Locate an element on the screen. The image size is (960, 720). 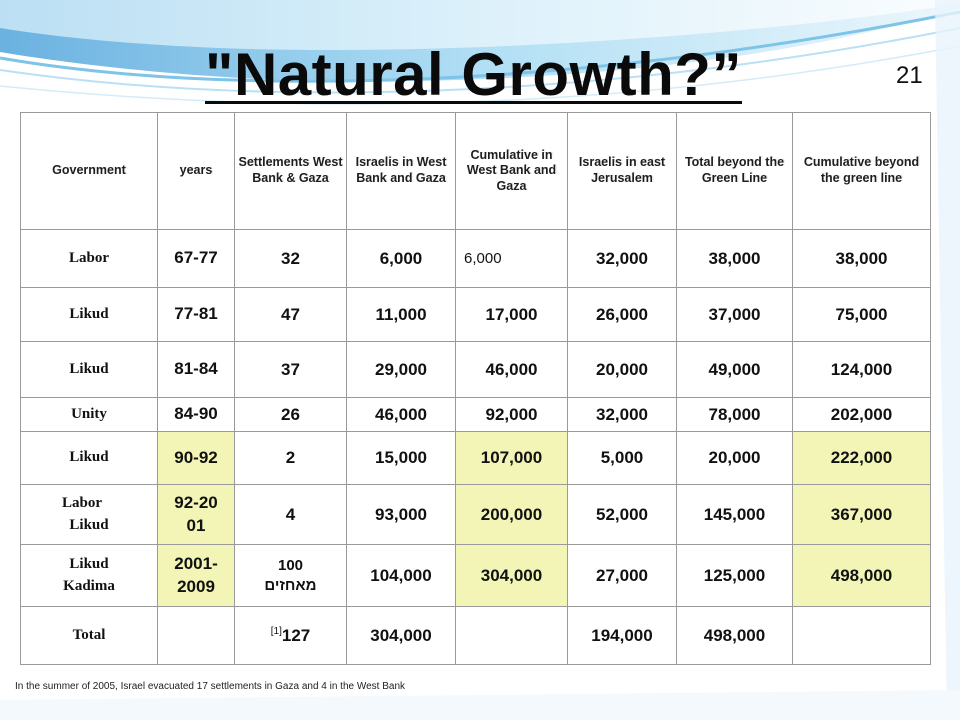
cumulative-beyond-cell: 498,000 is located at coordinates (861, 575).